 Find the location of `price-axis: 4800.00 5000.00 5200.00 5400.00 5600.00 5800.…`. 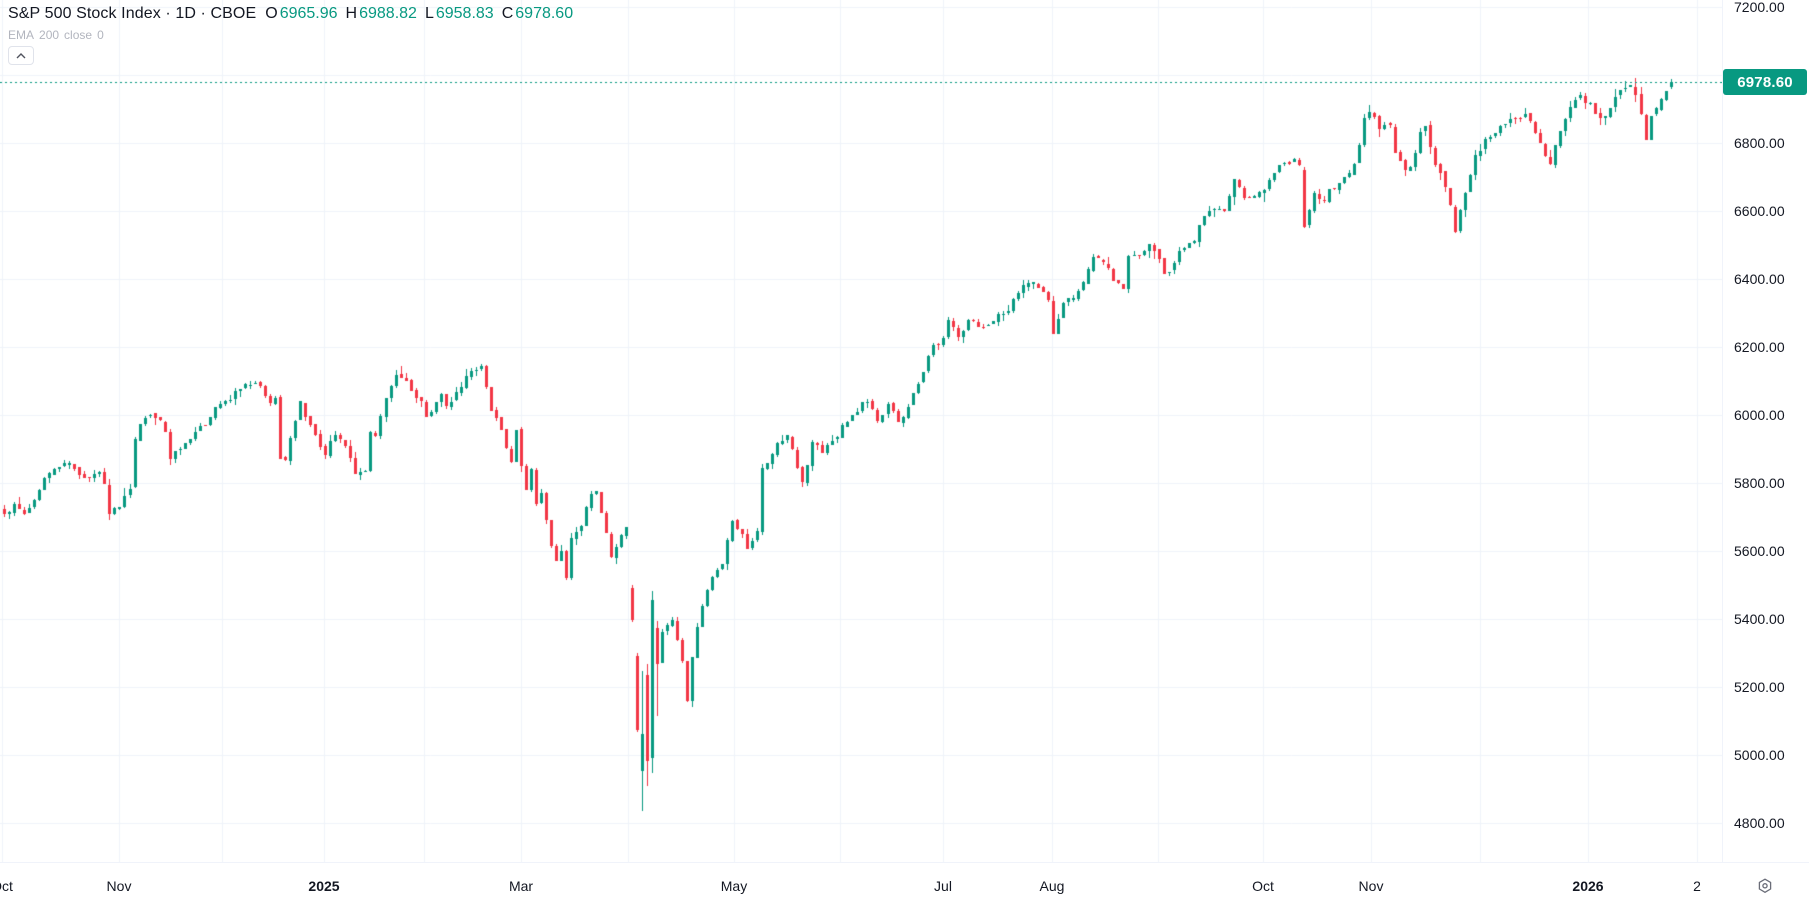

price-axis: 4800.00 5000.00 5200.00 5400.00 5600.00 5800.… is located at coordinates (1765, 431).